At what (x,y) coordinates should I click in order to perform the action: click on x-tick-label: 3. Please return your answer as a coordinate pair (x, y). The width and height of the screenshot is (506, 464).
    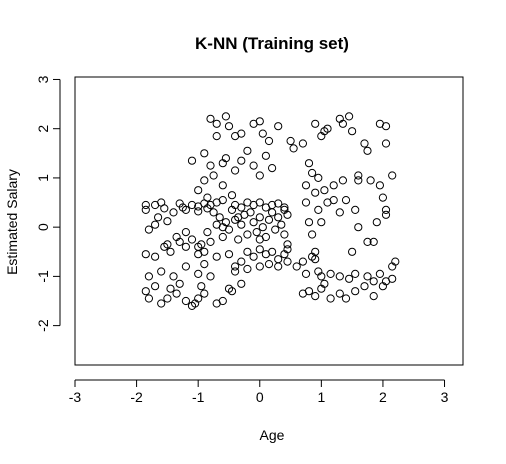
    Looking at the image, I should click on (445, 397).